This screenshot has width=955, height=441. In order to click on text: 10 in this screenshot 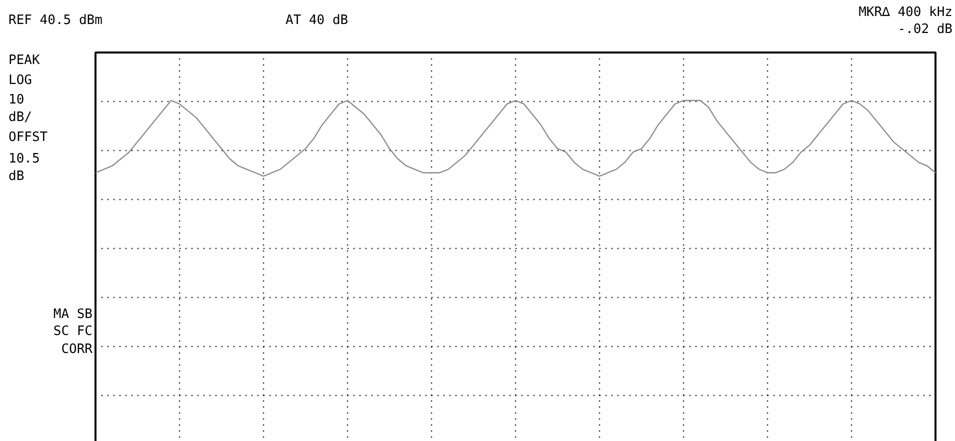, I will do `click(16, 100)`.